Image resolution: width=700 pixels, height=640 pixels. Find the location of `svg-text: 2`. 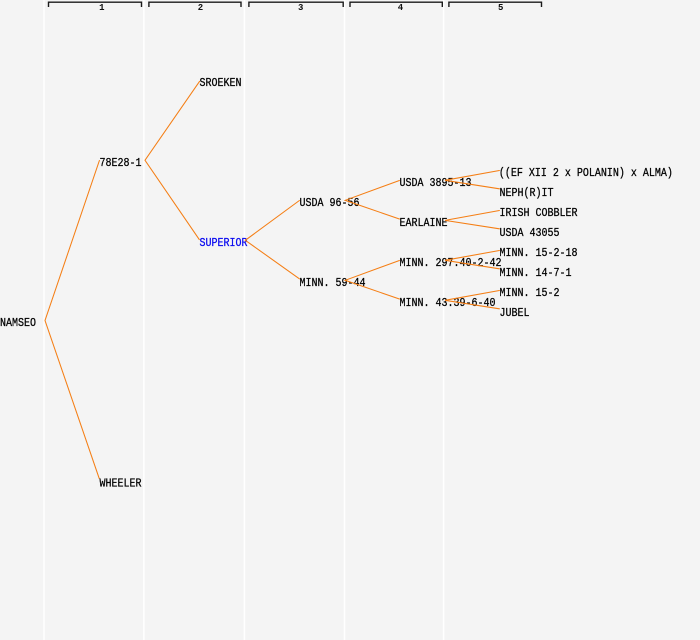

svg-text: 2 is located at coordinates (200, 8).